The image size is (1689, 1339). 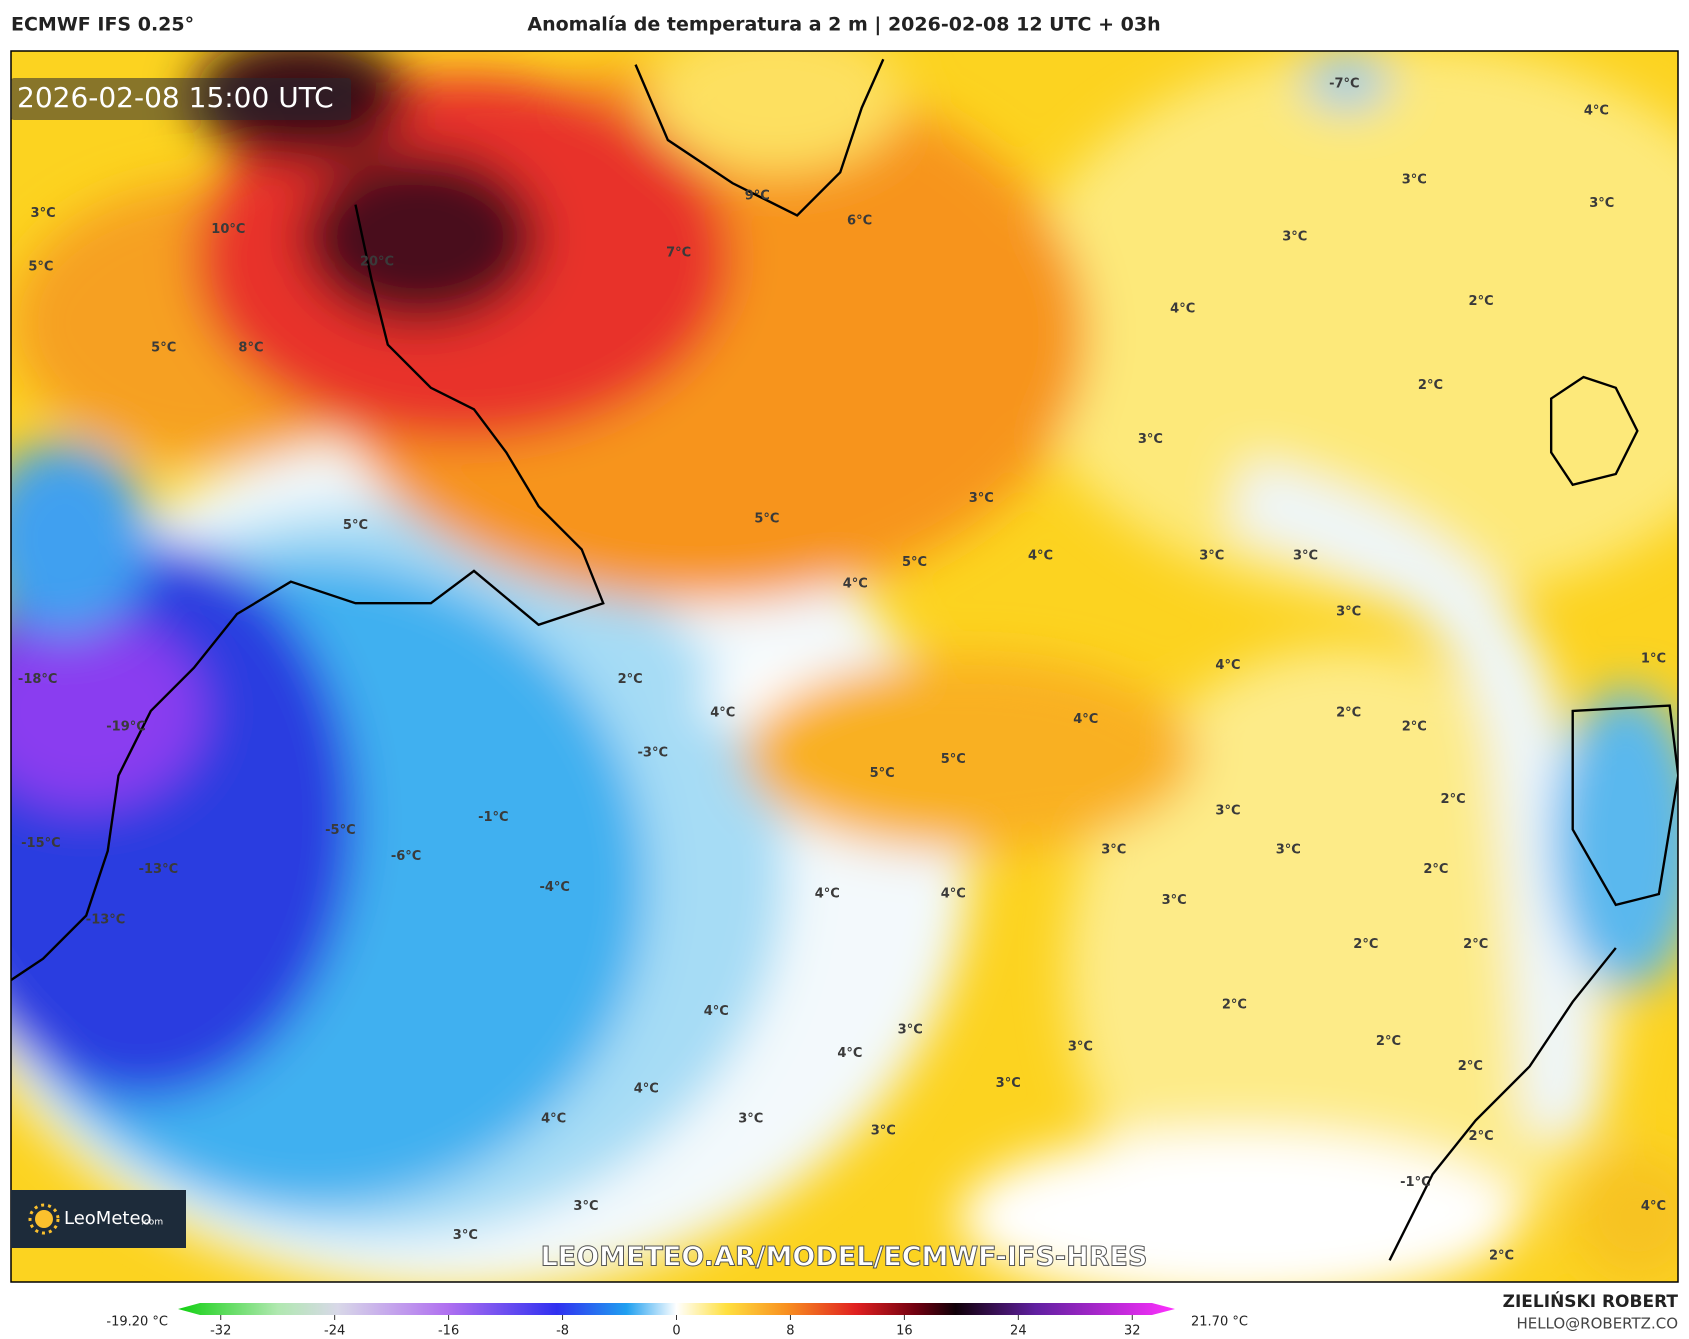 What do you see at coordinates (653, 752) in the screenshot?
I see `temperature-label: -3°C` at bounding box center [653, 752].